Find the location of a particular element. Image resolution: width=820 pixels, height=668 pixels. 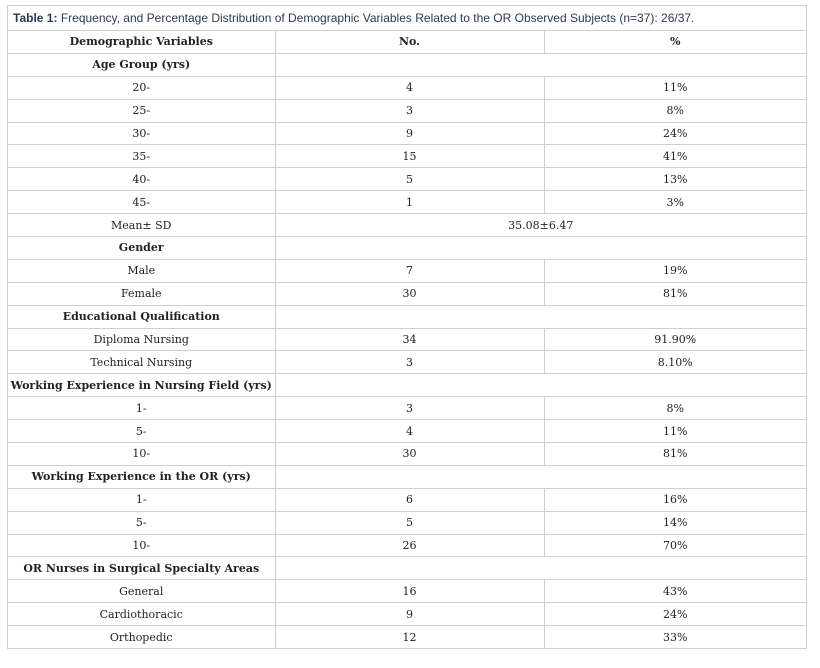

section-row: Working Experience in the OR (yrs) is located at coordinates (407, 476).